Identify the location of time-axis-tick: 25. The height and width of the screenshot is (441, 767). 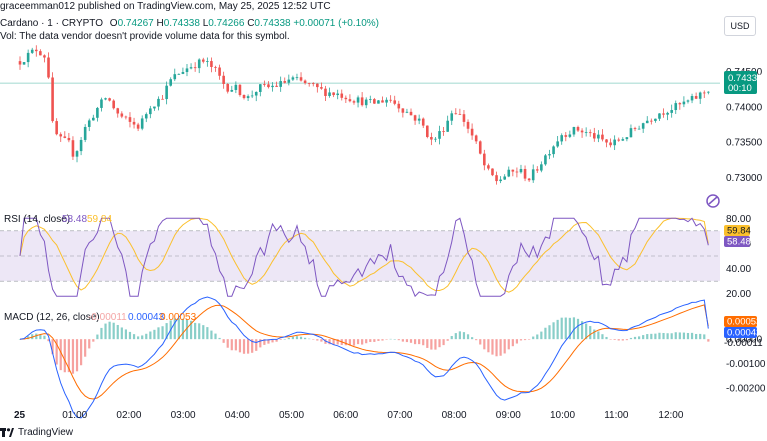
(20, 415).